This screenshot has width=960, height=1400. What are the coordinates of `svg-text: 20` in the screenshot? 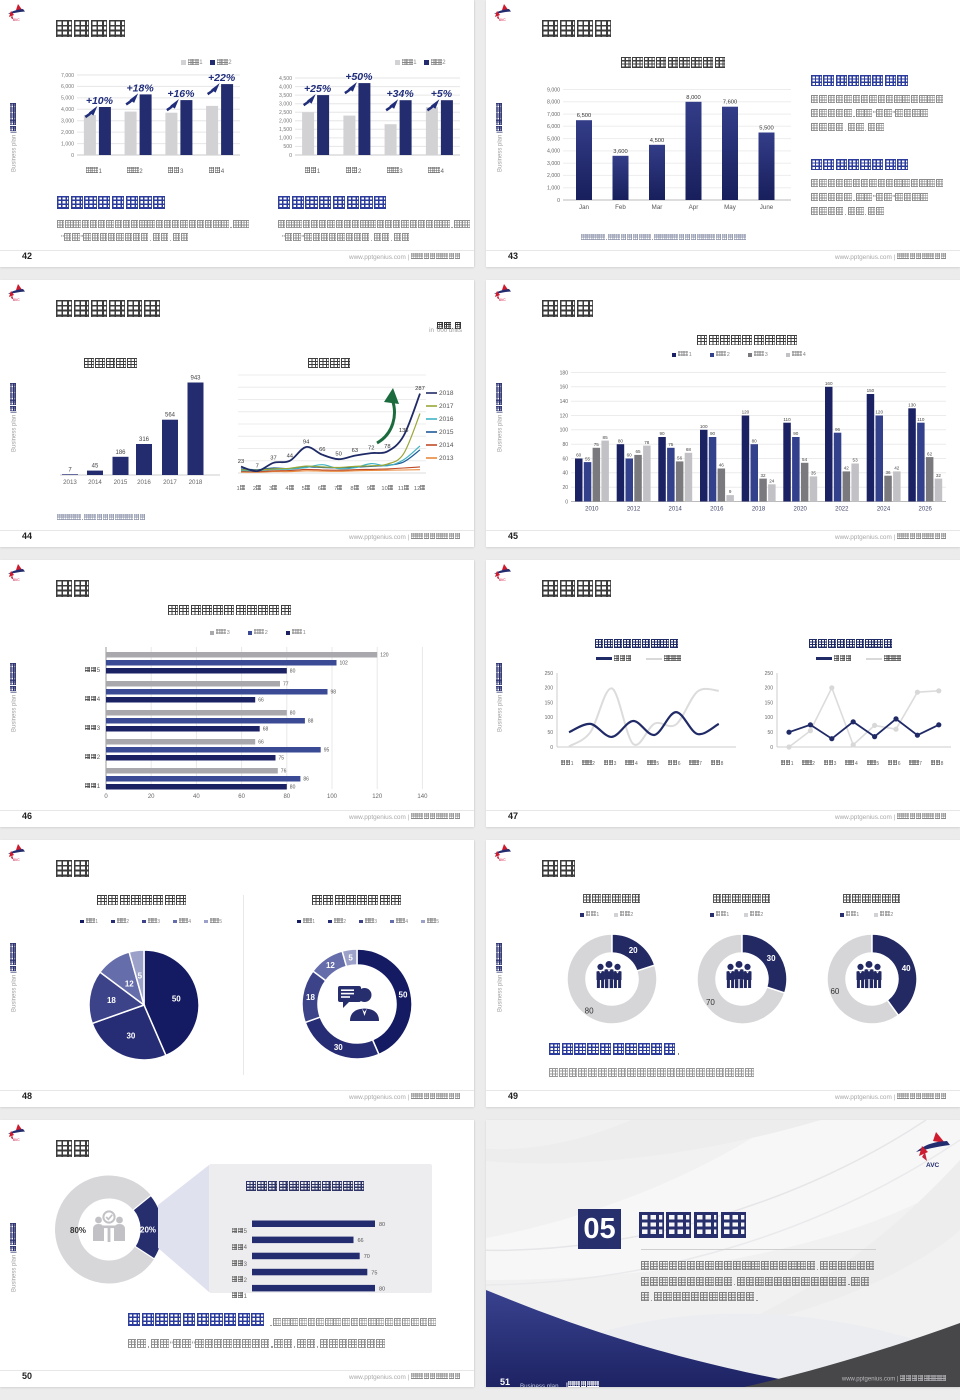 It's located at (633, 950).